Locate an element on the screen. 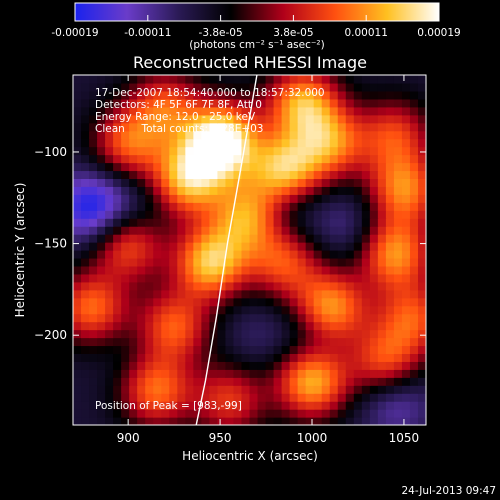  x-tick-label: 1050 is located at coordinates (404, 438).